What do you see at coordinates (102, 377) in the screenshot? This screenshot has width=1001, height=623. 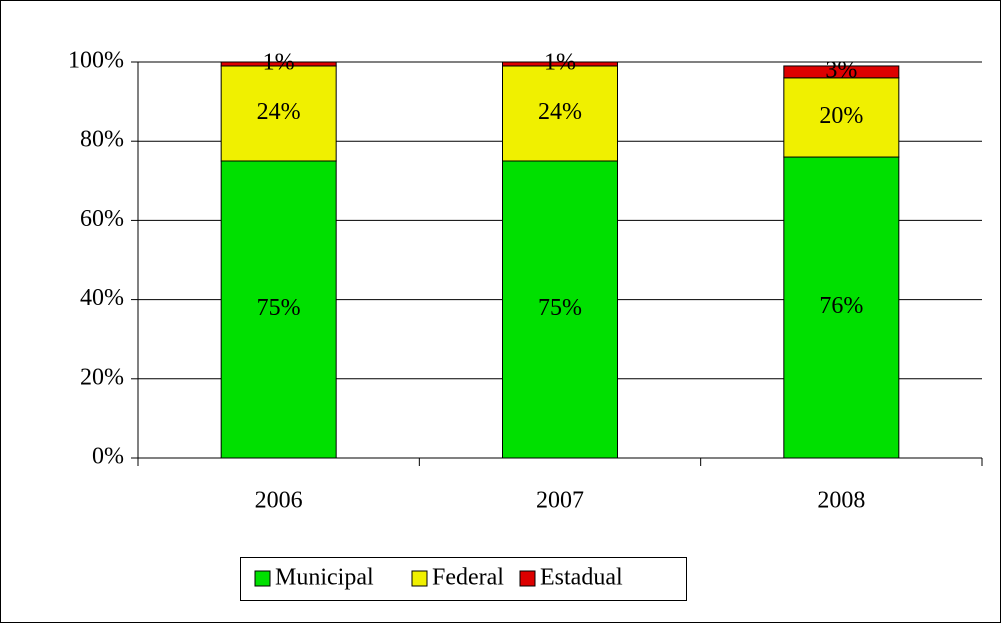 I see `y-tick-label: 20%` at bounding box center [102, 377].